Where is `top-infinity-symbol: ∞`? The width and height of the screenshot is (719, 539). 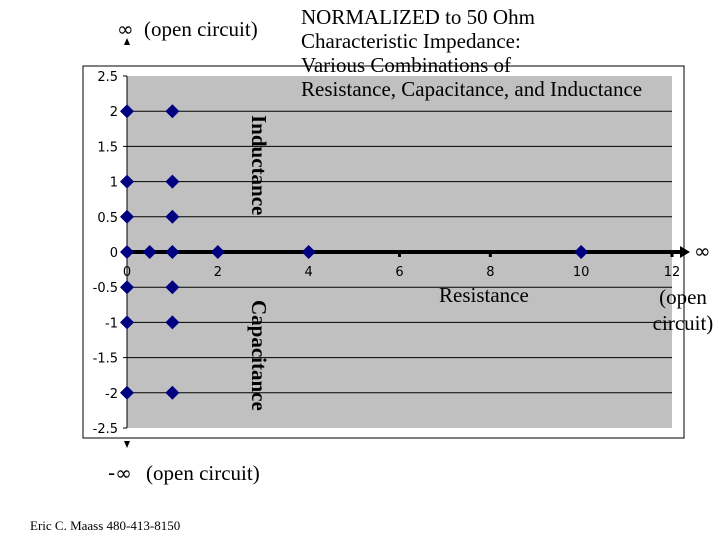 top-infinity-symbol: ∞ is located at coordinates (125, 29).